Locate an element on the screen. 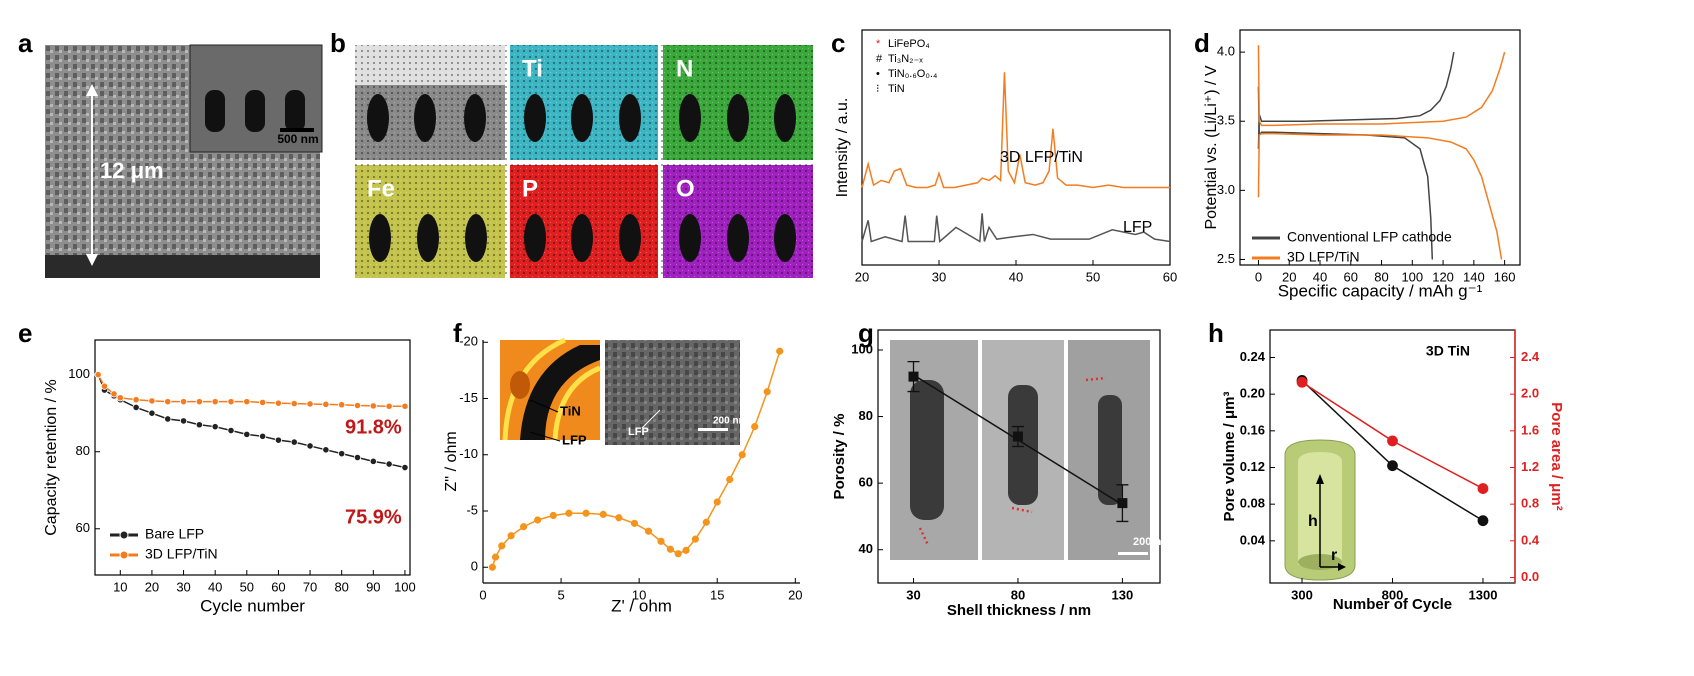 This screenshot has height=676, width=1694. x-tick-label: 140 is located at coordinates (1474, 276).